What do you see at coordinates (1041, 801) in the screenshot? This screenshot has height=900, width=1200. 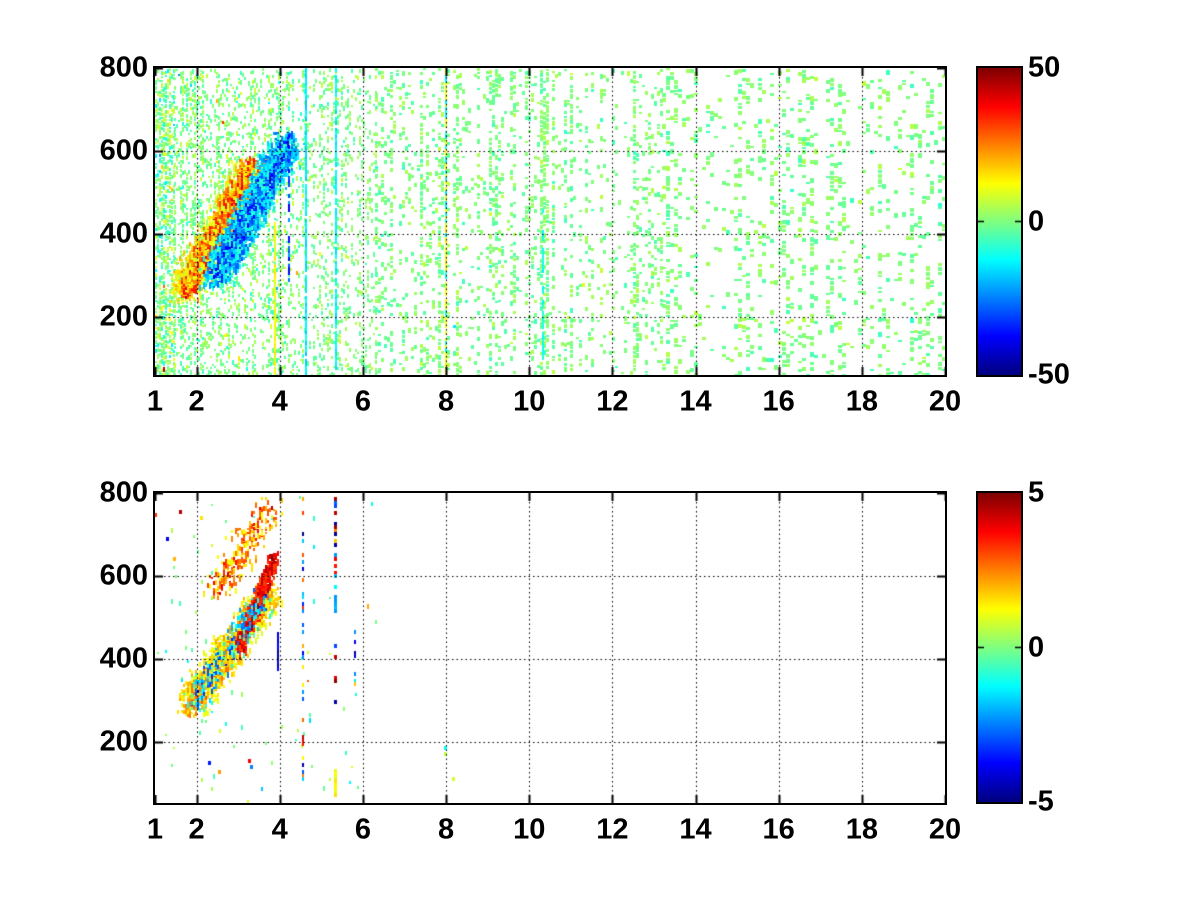 I see `colorbar-tick-label: -5` at bounding box center [1041, 801].